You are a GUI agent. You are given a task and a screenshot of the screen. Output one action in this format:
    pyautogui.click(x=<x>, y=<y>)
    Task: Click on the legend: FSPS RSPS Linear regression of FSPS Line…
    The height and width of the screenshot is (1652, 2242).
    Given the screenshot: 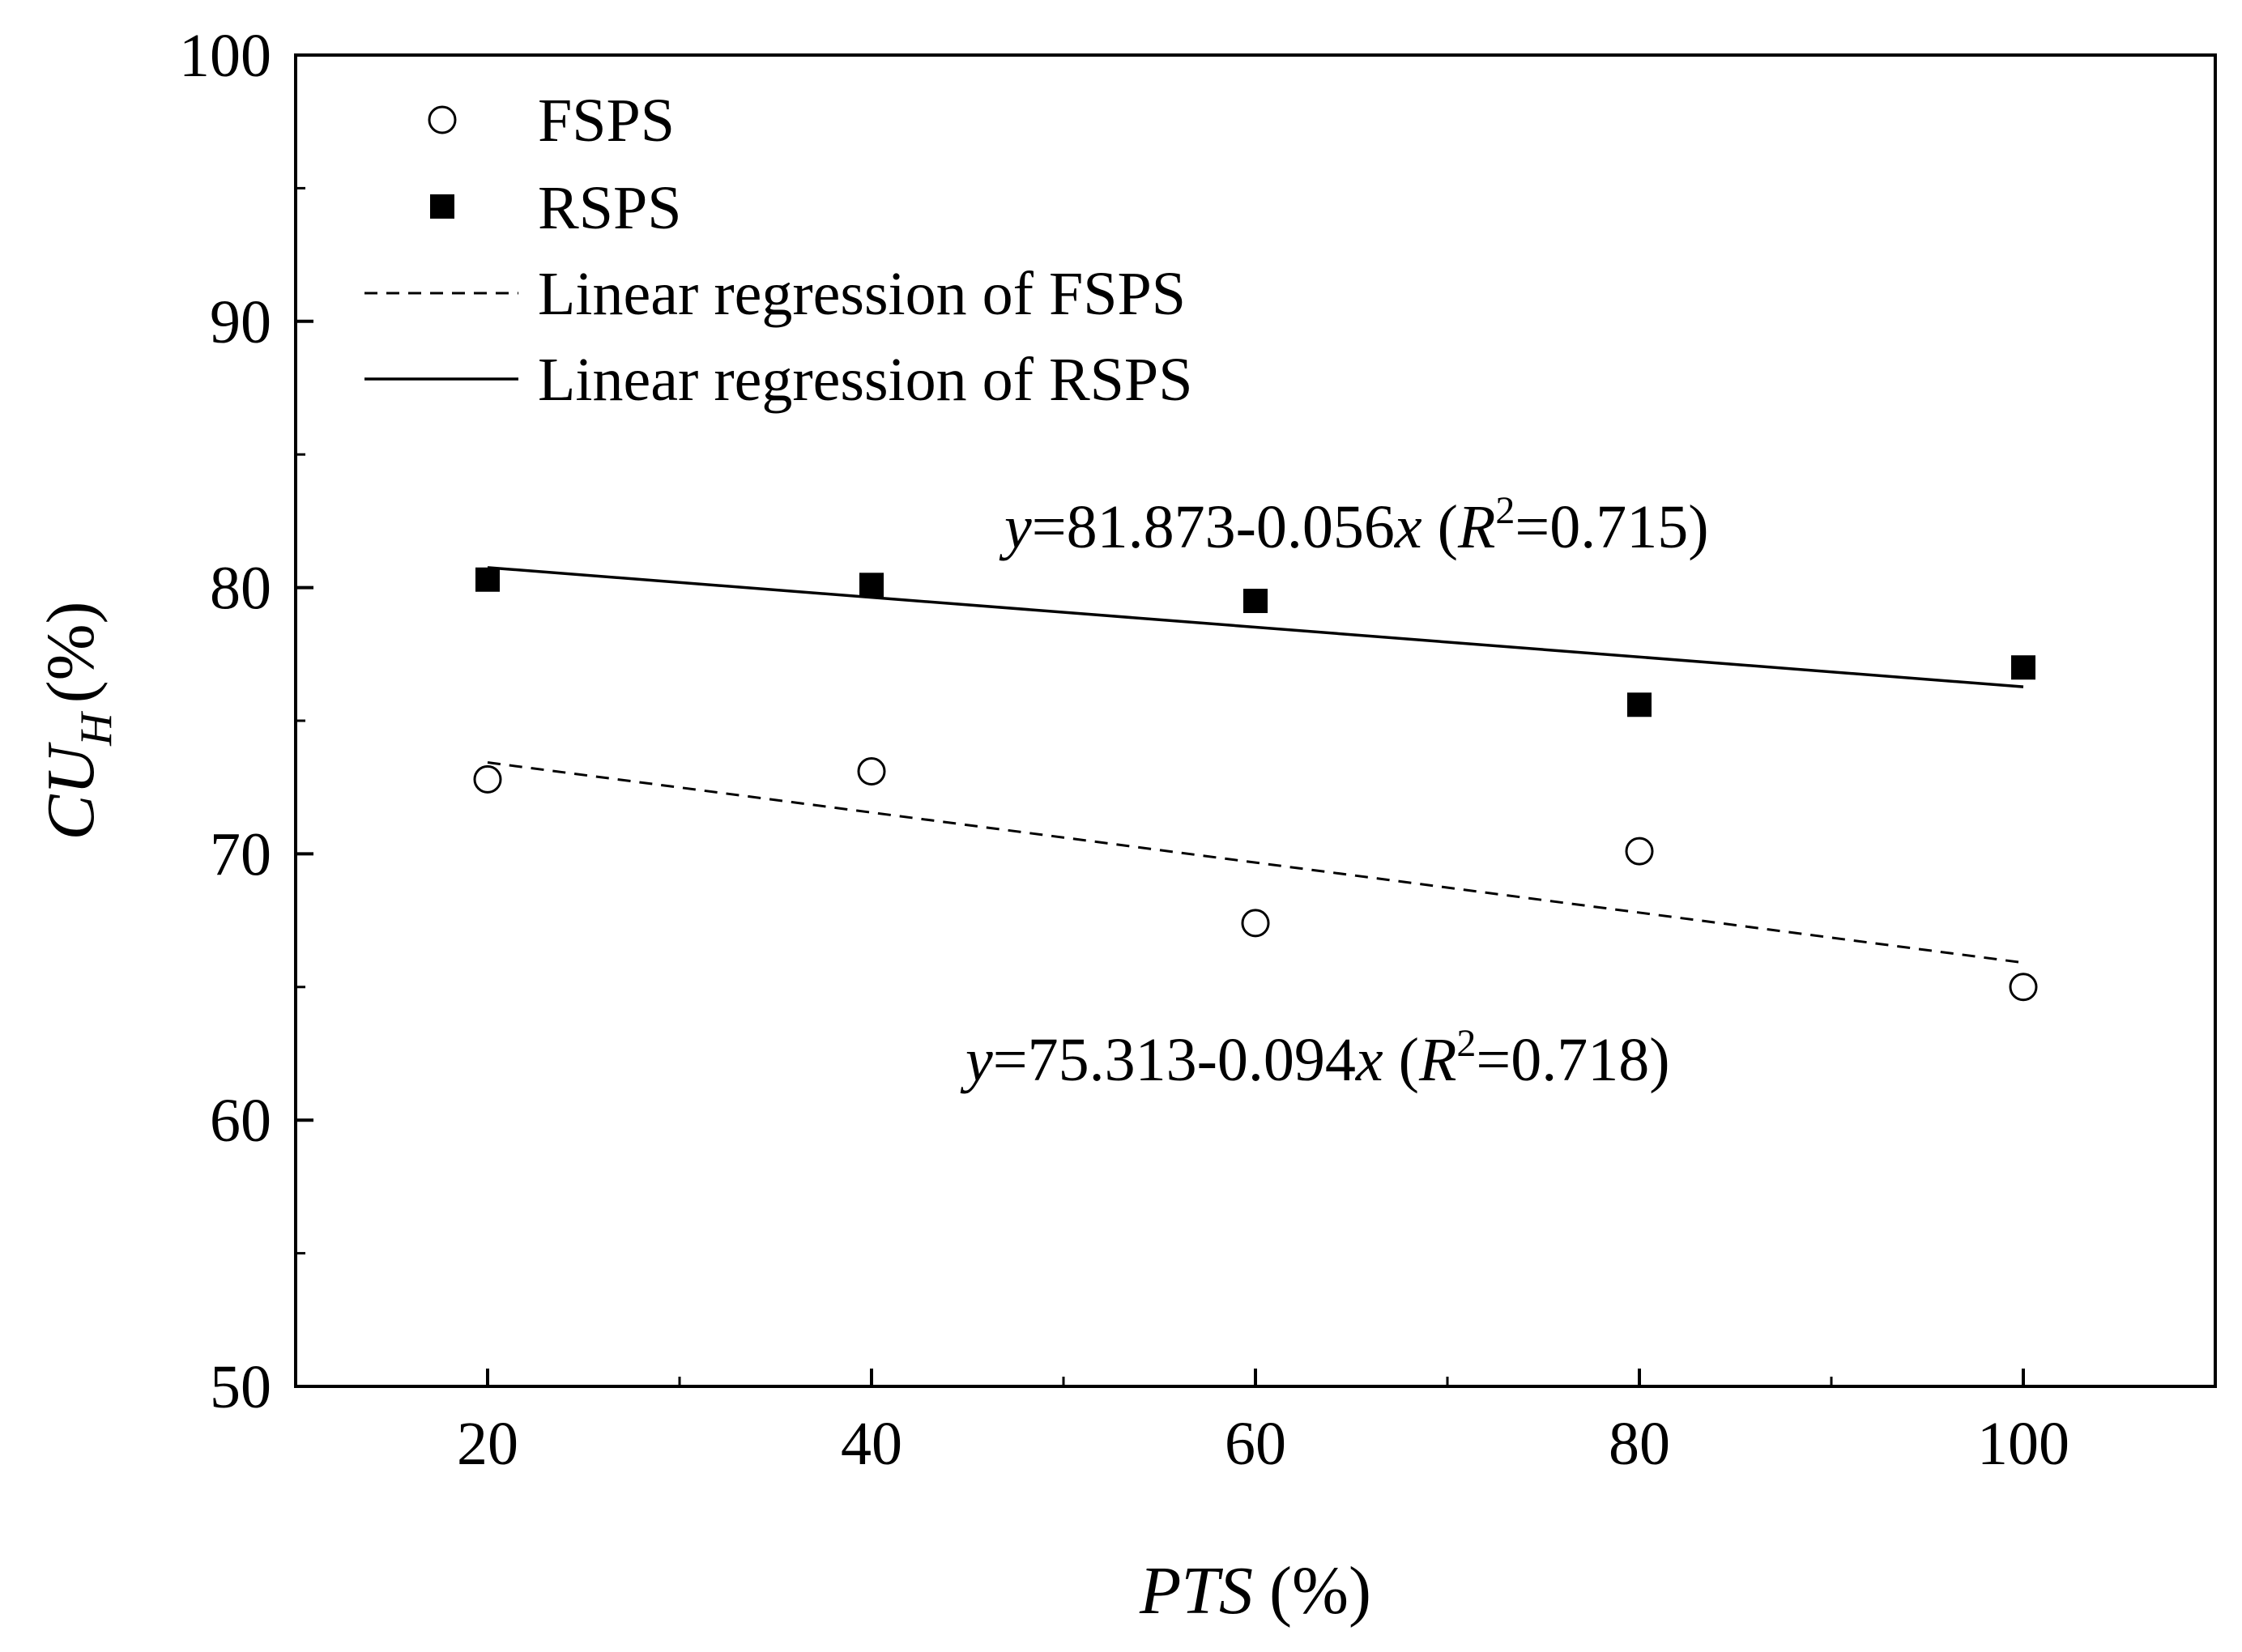 What is the action you would take?
    pyautogui.click(x=778, y=251)
    